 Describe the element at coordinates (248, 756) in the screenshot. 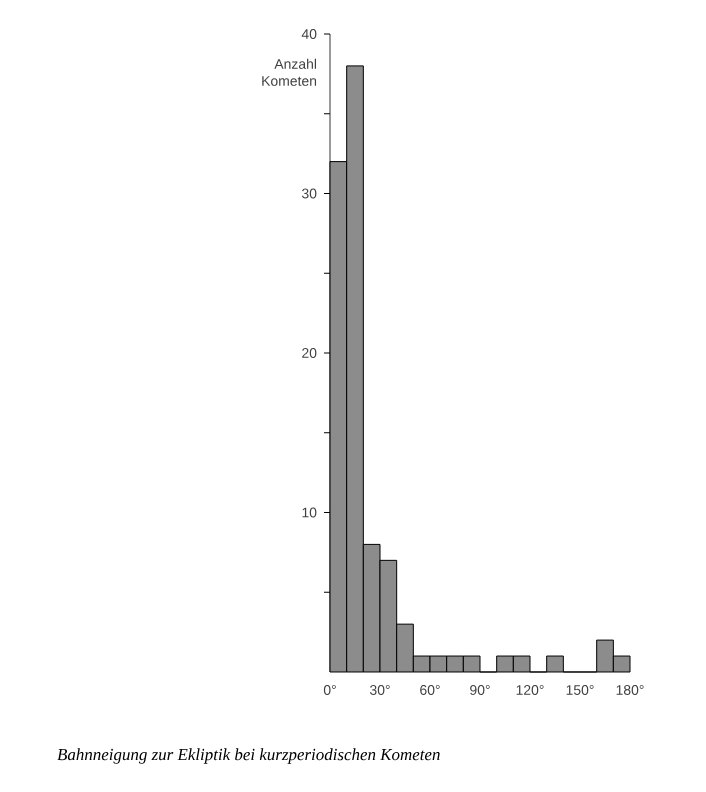

I see `text: Bahnneigung zur Ekliptik bei kurzperiodischen Kometen` at that location.